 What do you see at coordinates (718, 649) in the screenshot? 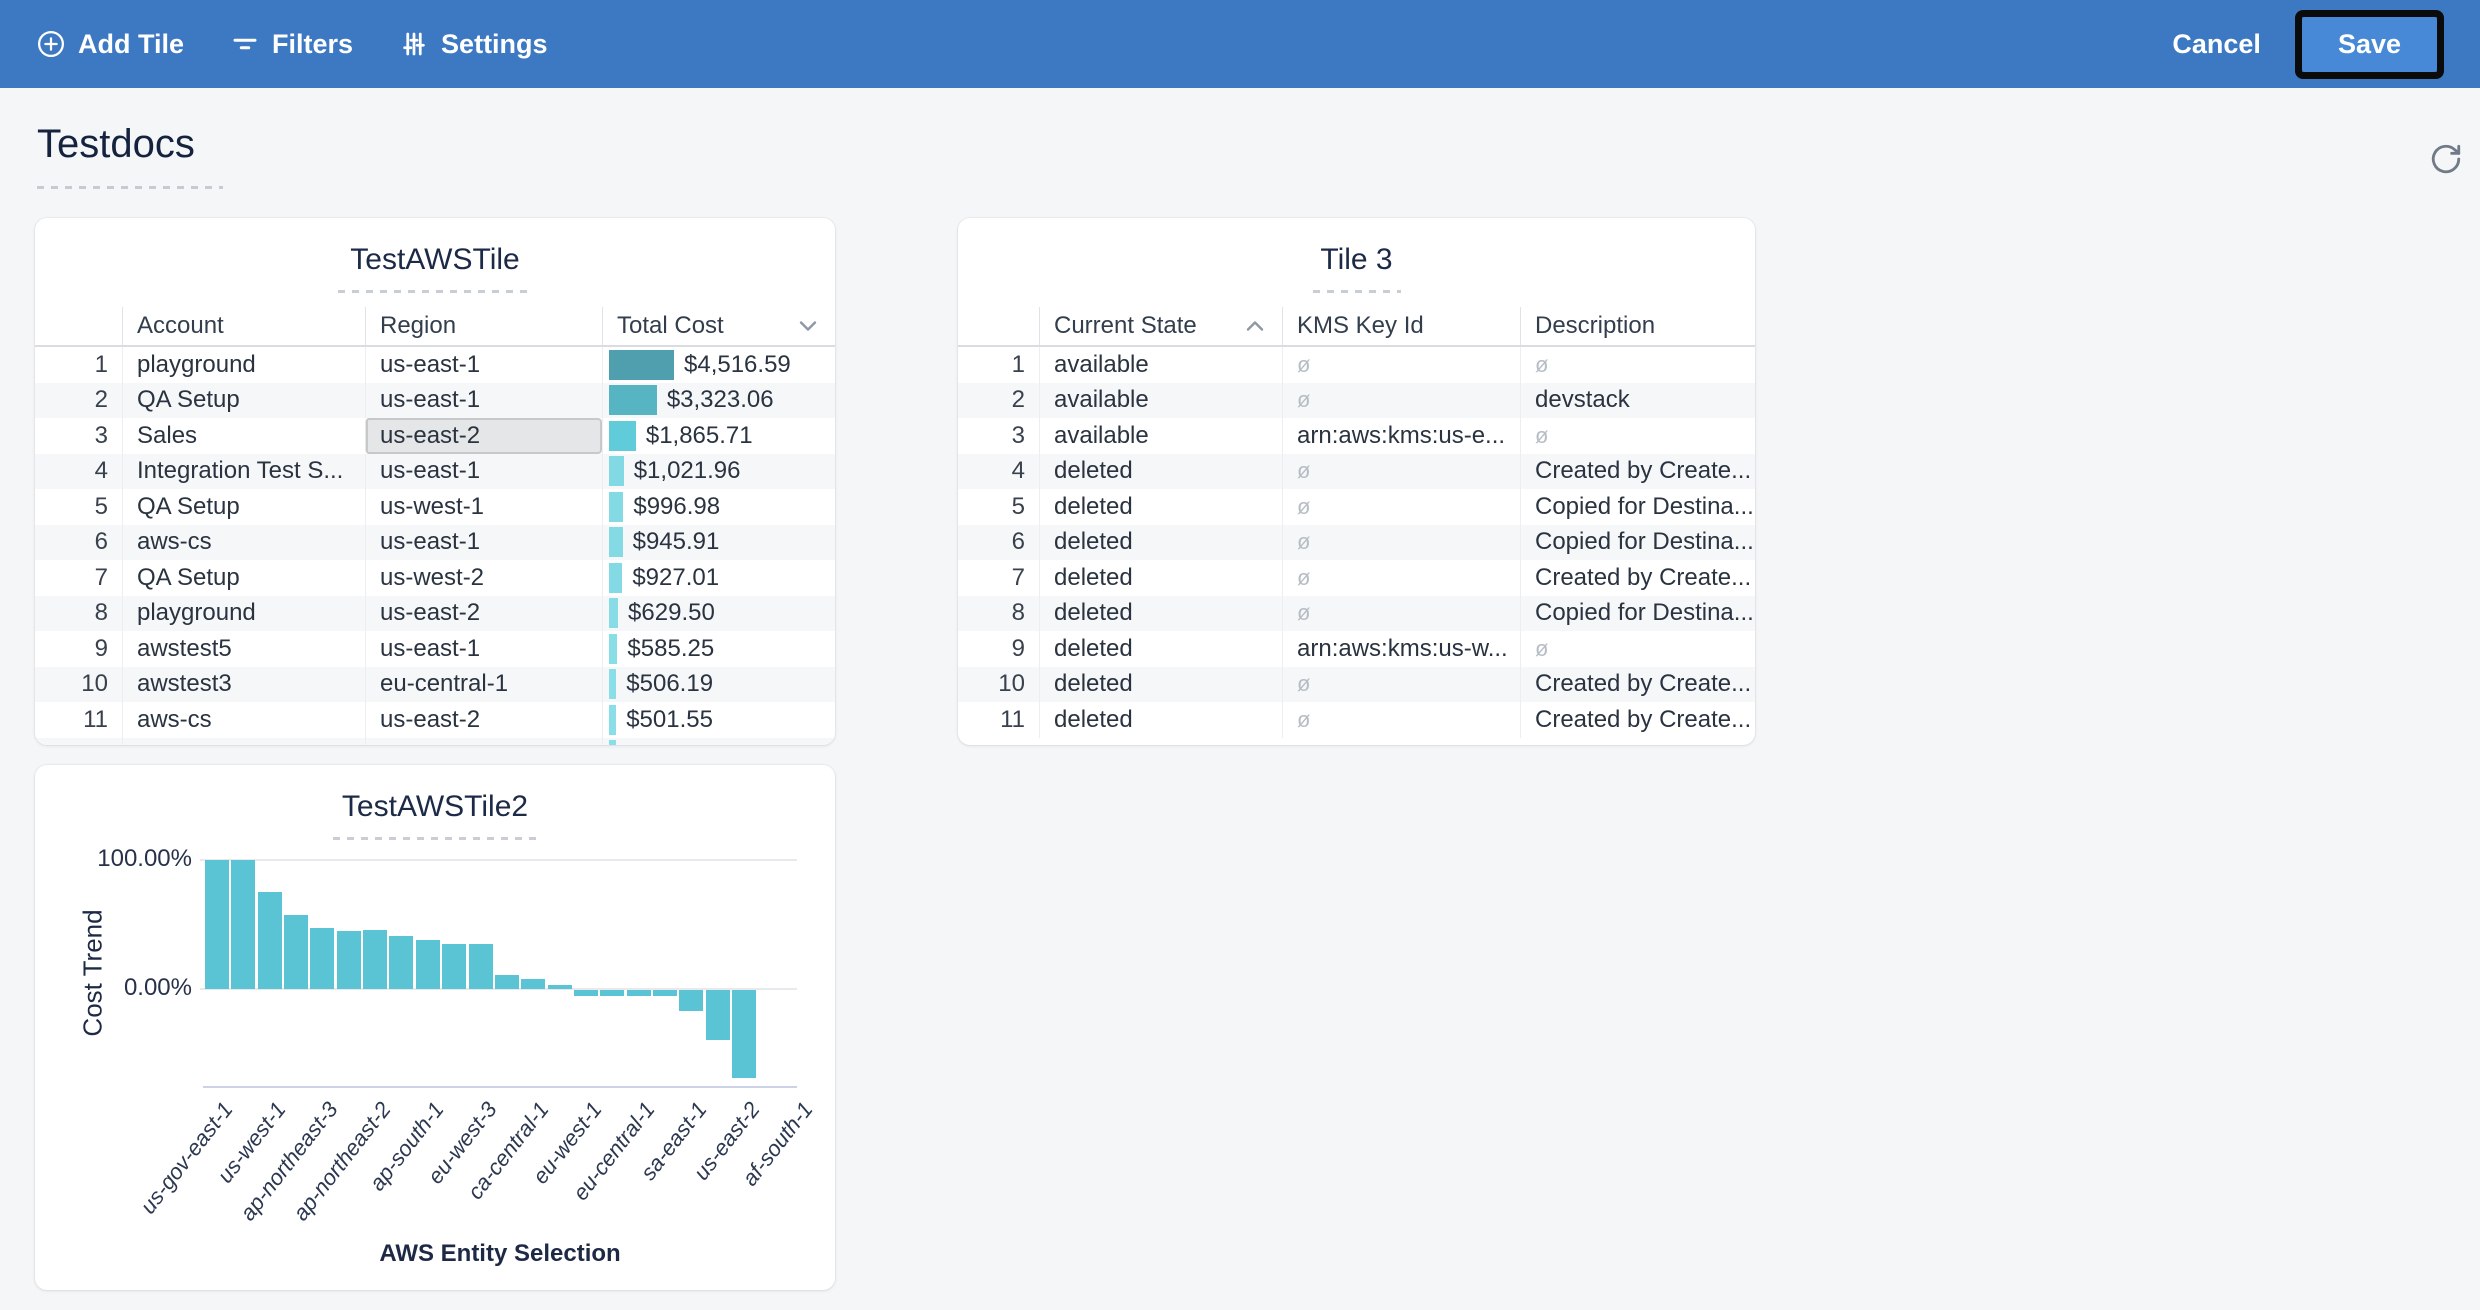
I see `total-cost-cell: $585.25` at bounding box center [718, 649].